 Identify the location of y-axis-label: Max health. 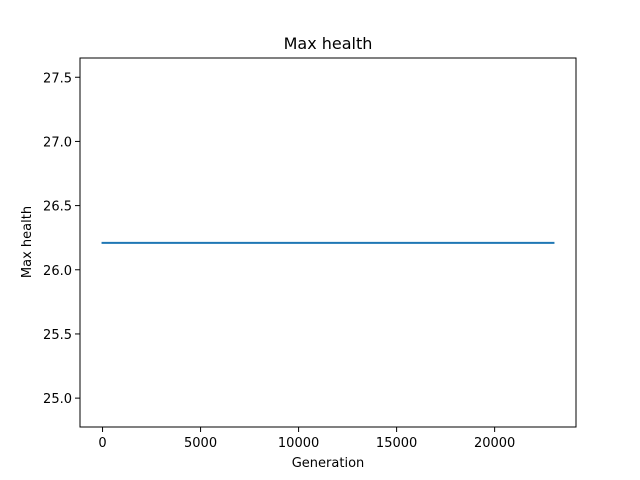
(27, 242).